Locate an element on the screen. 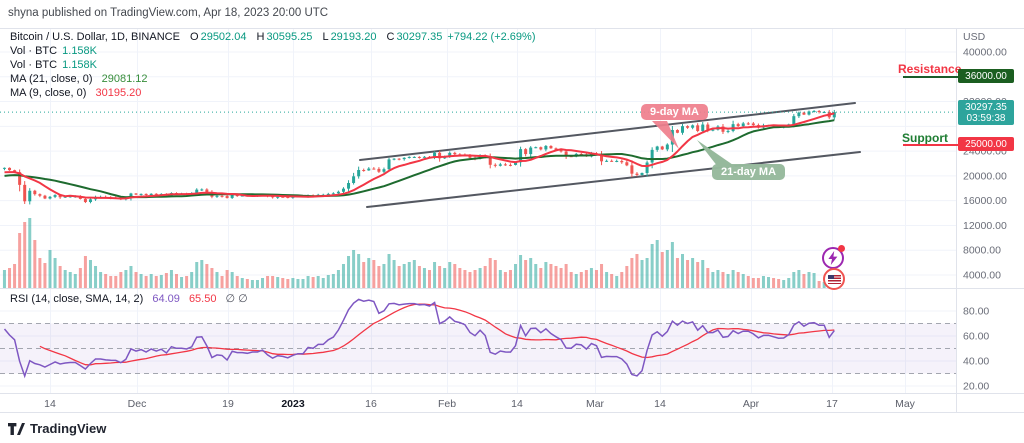  resistance-label: Resistance is located at coordinates (930, 69).